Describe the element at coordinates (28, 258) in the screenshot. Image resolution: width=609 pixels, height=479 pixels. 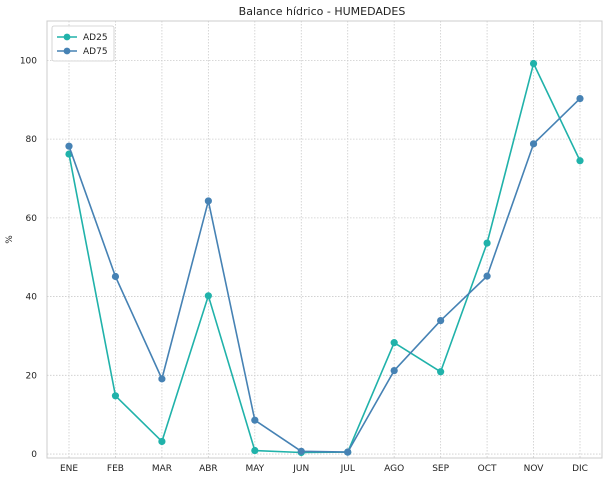
I see `y-axis-ticks: 0 20 40 60 80 100` at that location.